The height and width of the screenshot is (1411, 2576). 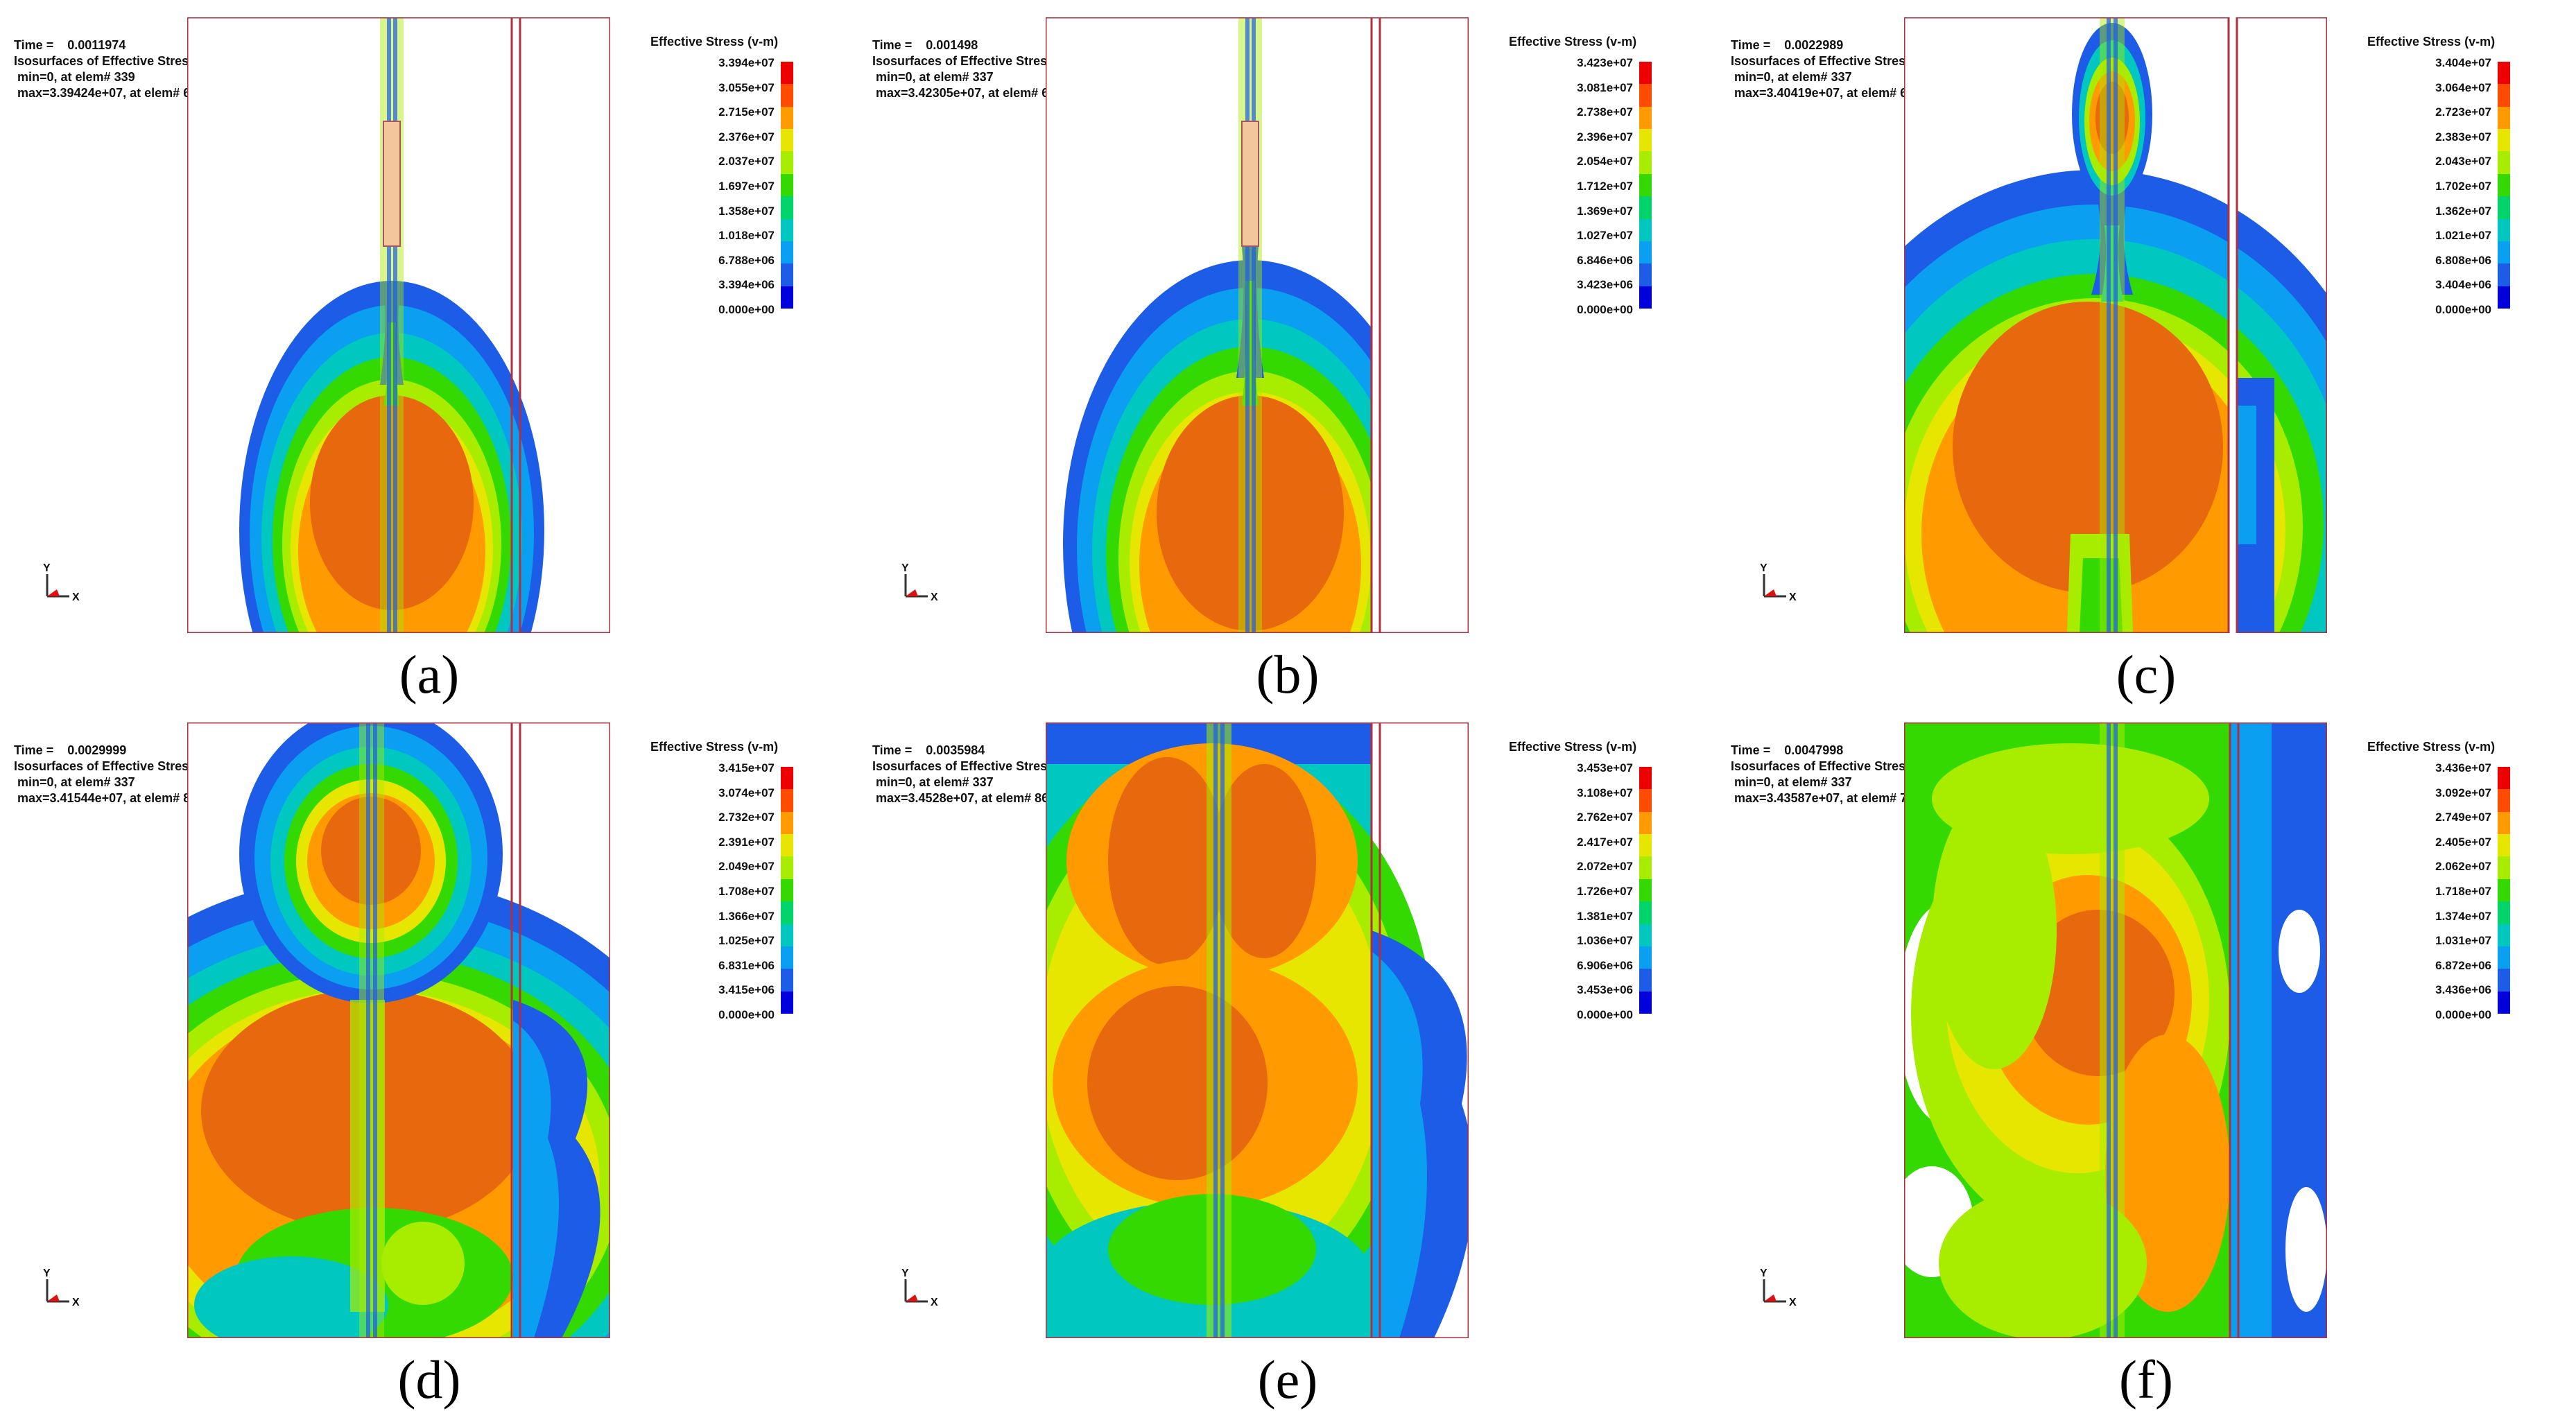 I want to click on legend-colorbar, so click(x=787, y=186).